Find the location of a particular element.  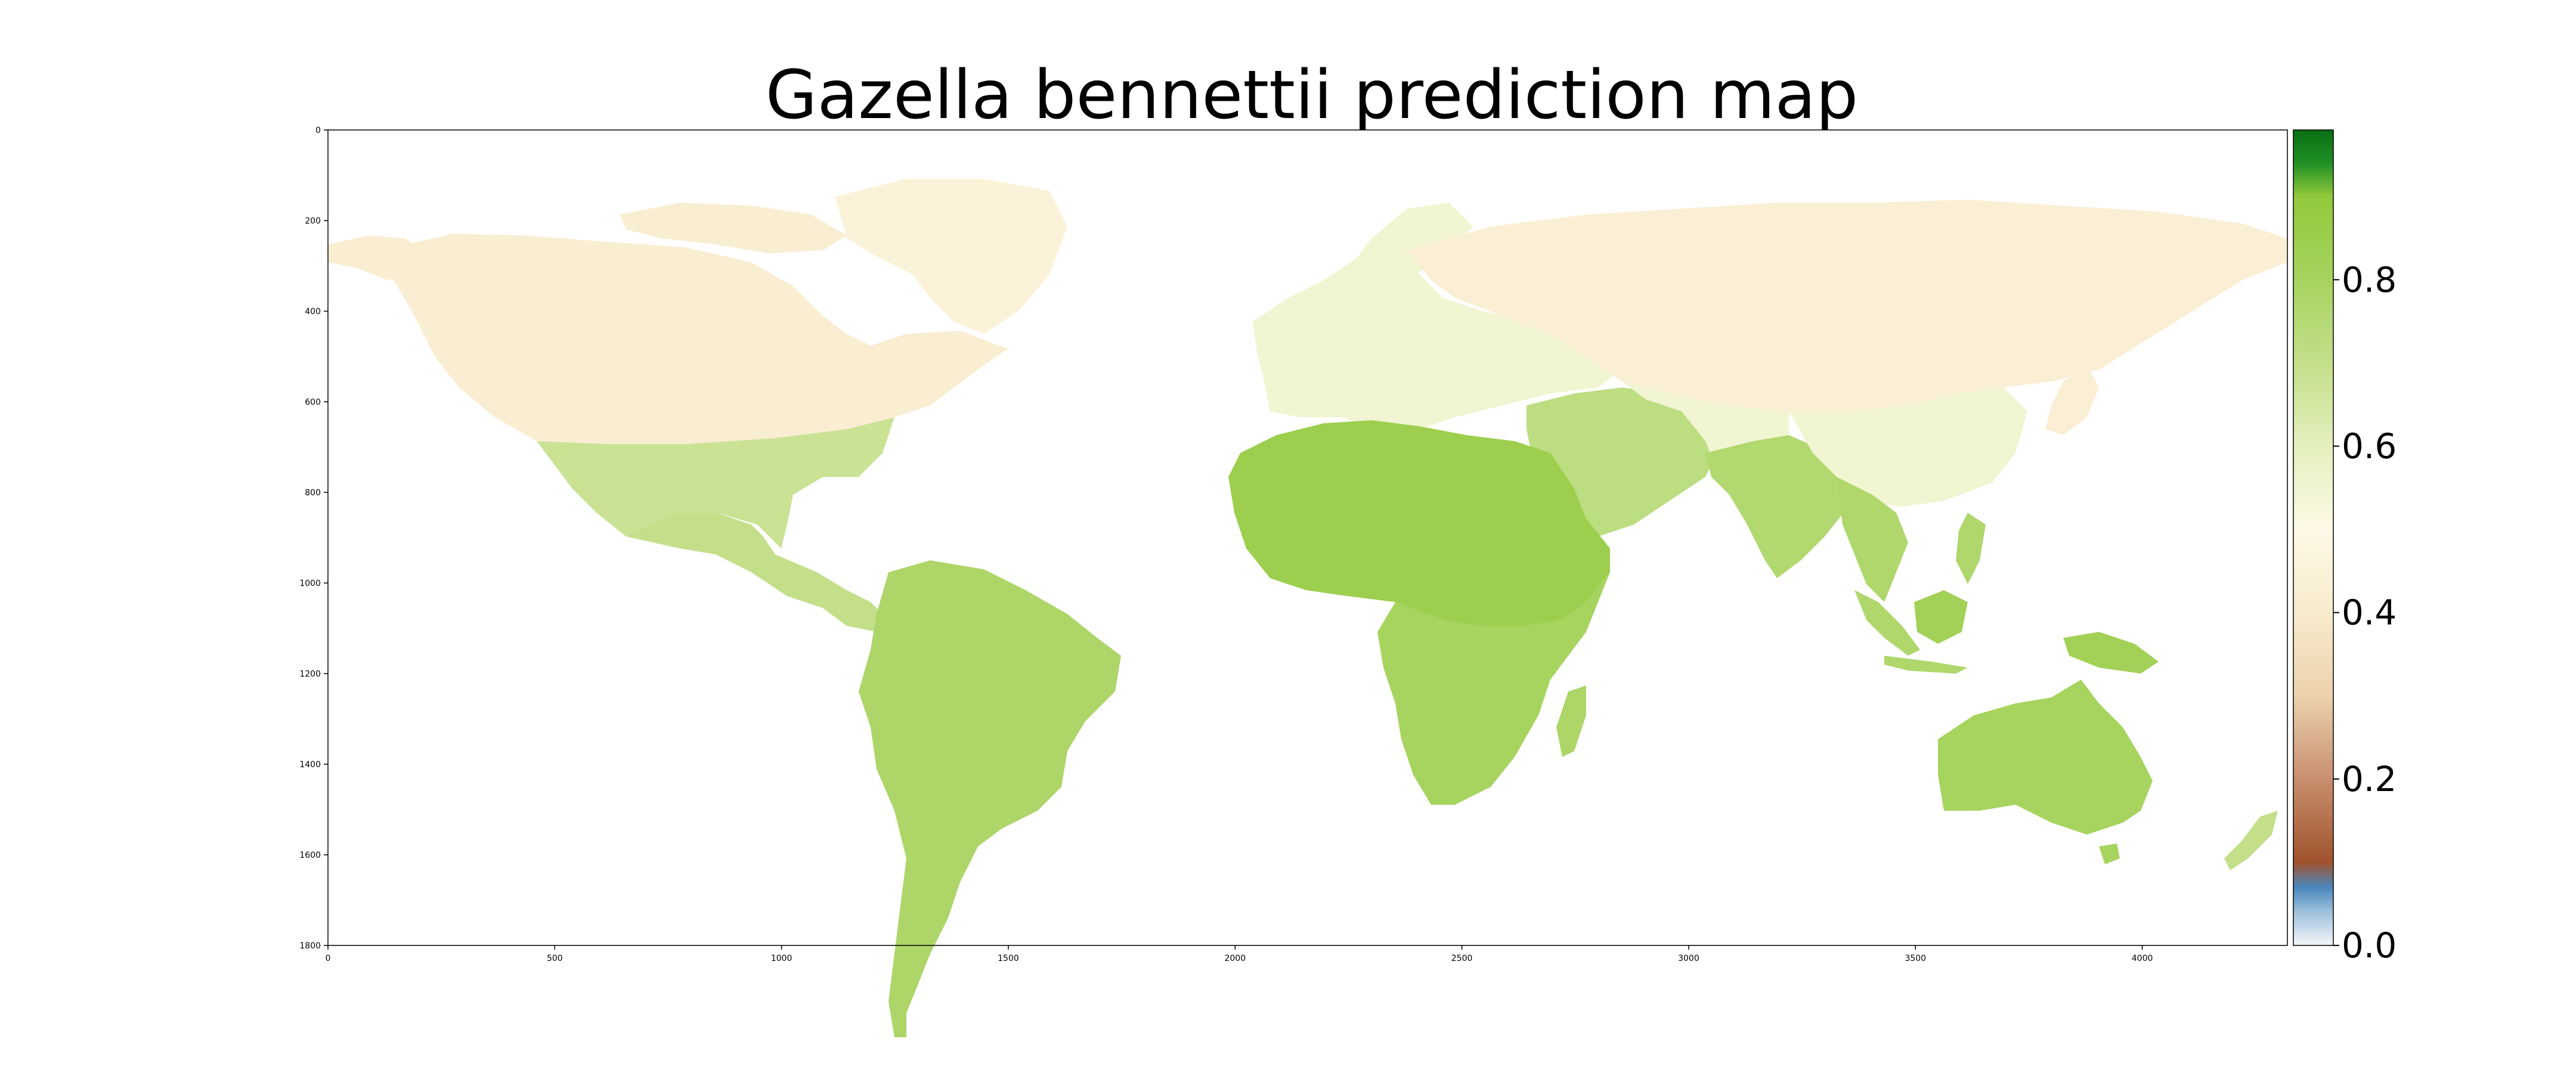

landmass-new-zealand is located at coordinates (2251, 841).